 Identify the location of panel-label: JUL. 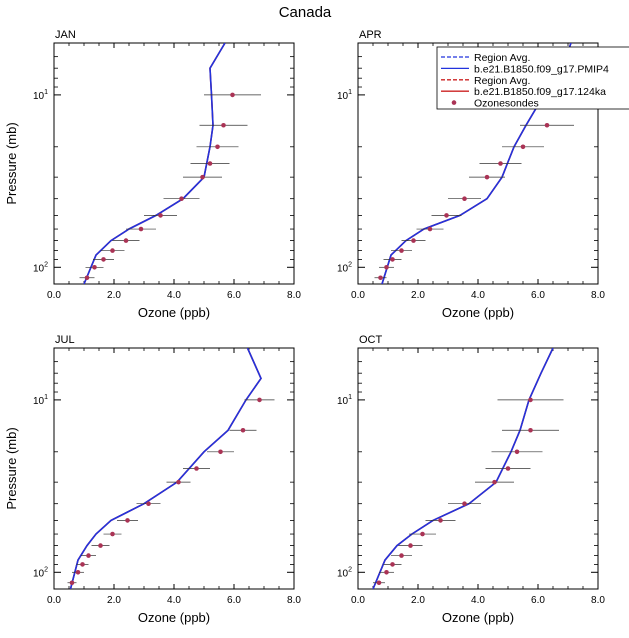
(65, 340).